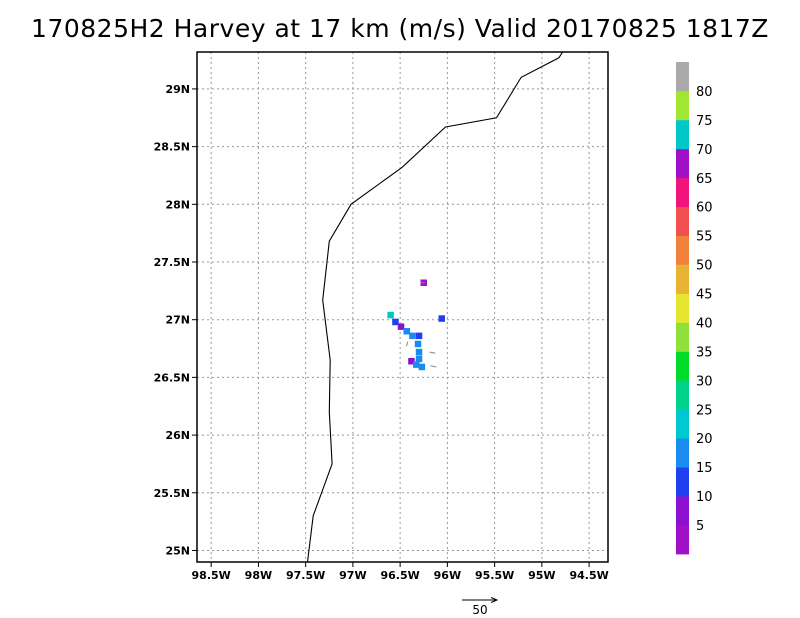  What do you see at coordinates (694, 308) in the screenshot?
I see `colorbar: 5 10 15 20 25 30 35 40 45 50 55 60 65 70 75 80` at bounding box center [694, 308].